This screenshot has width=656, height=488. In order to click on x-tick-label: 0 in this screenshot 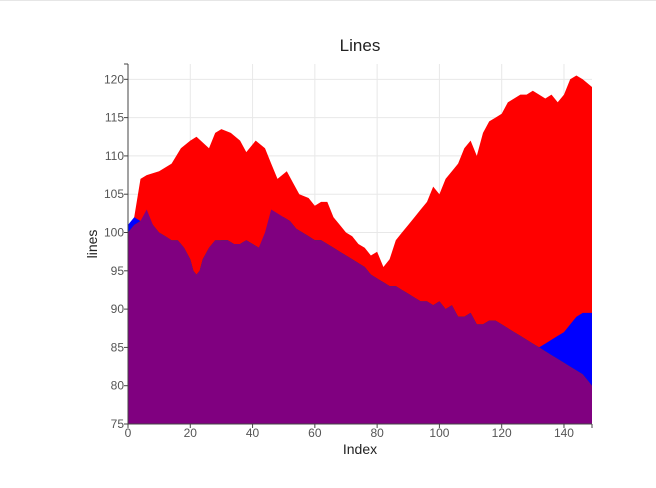, I will do `click(128, 433)`.